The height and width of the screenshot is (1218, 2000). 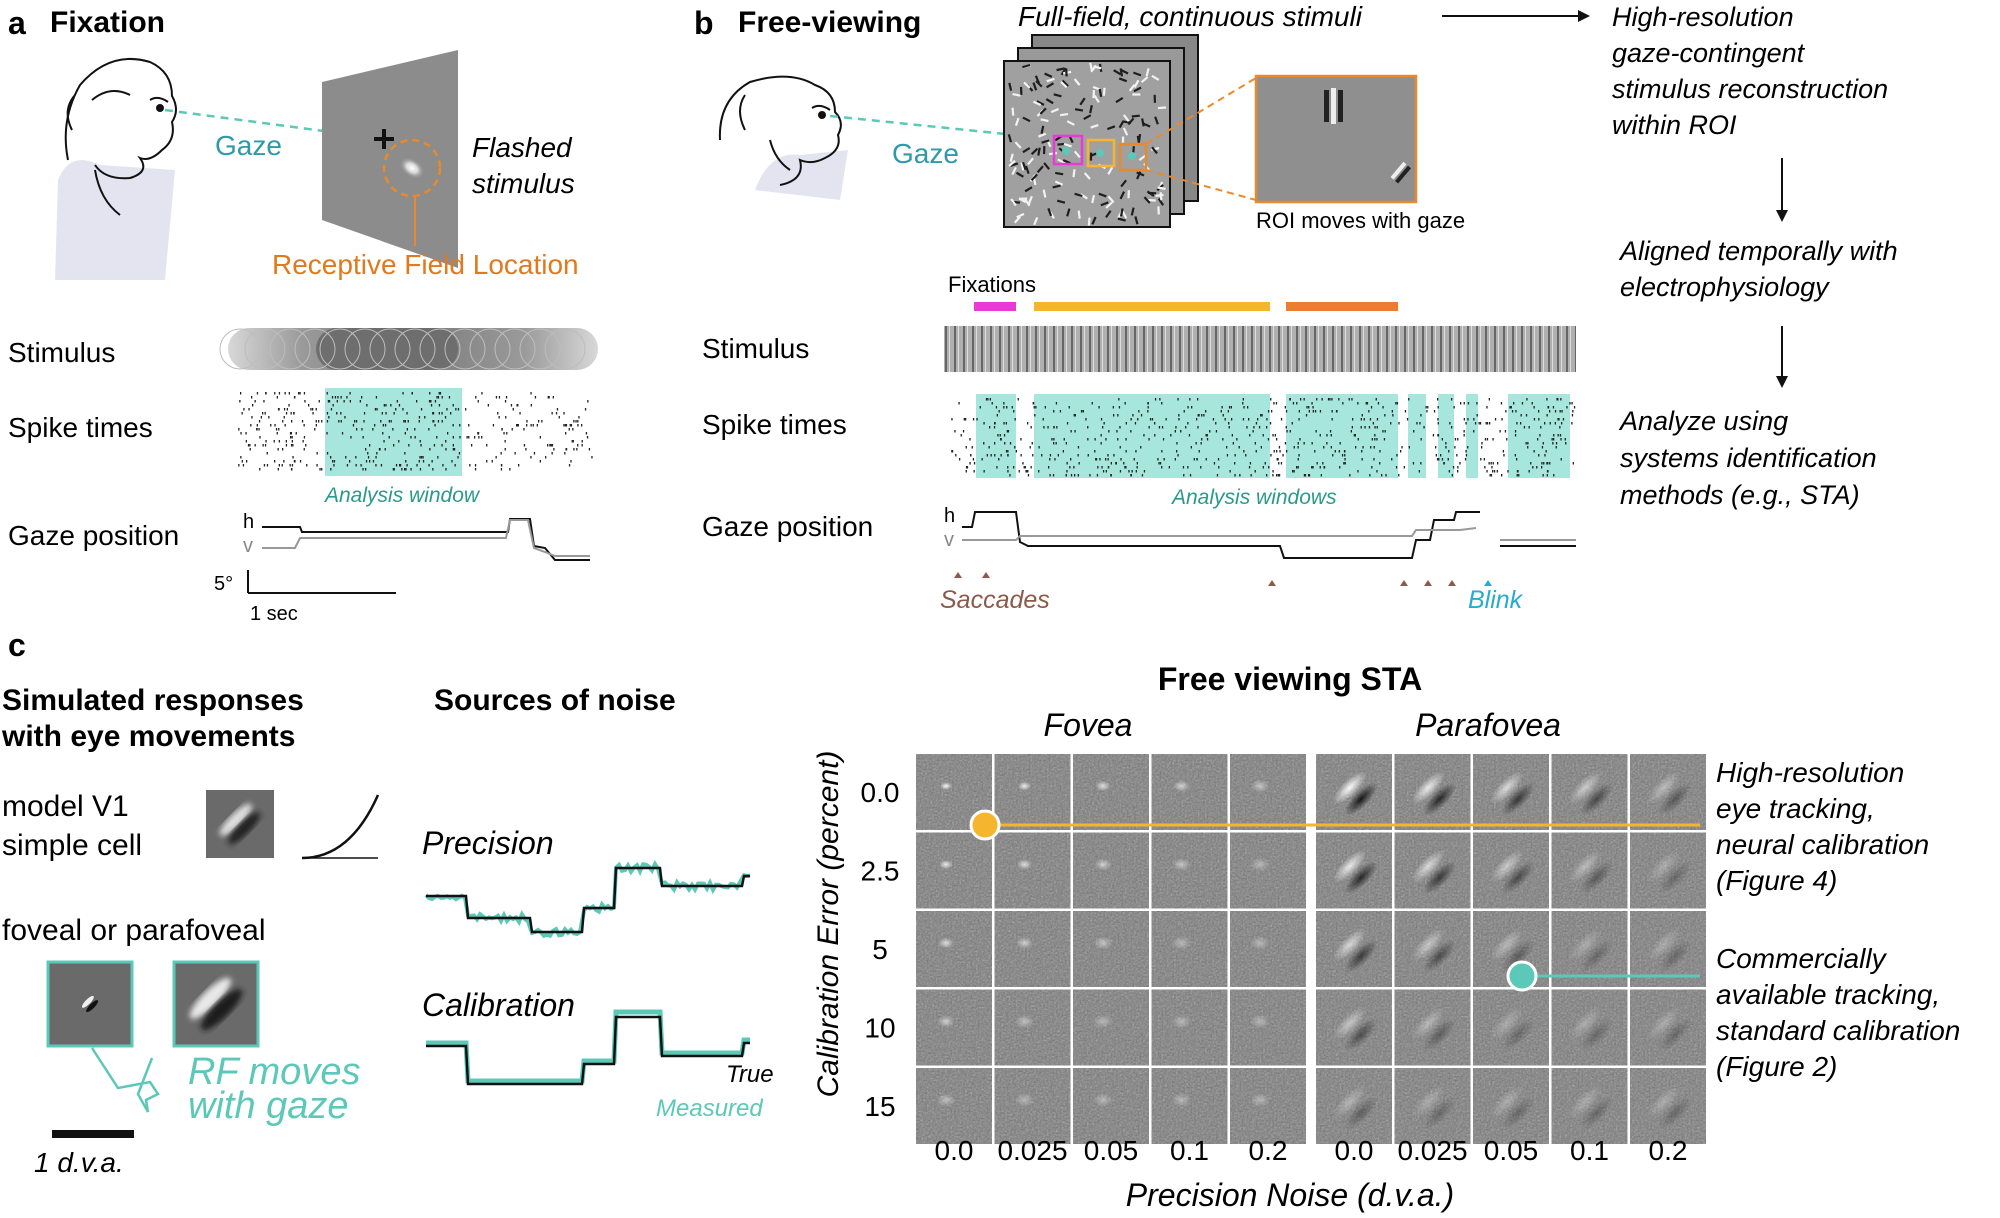 What do you see at coordinates (1810, 772) in the screenshot?
I see `note-high-line: High-resolution` at bounding box center [1810, 772].